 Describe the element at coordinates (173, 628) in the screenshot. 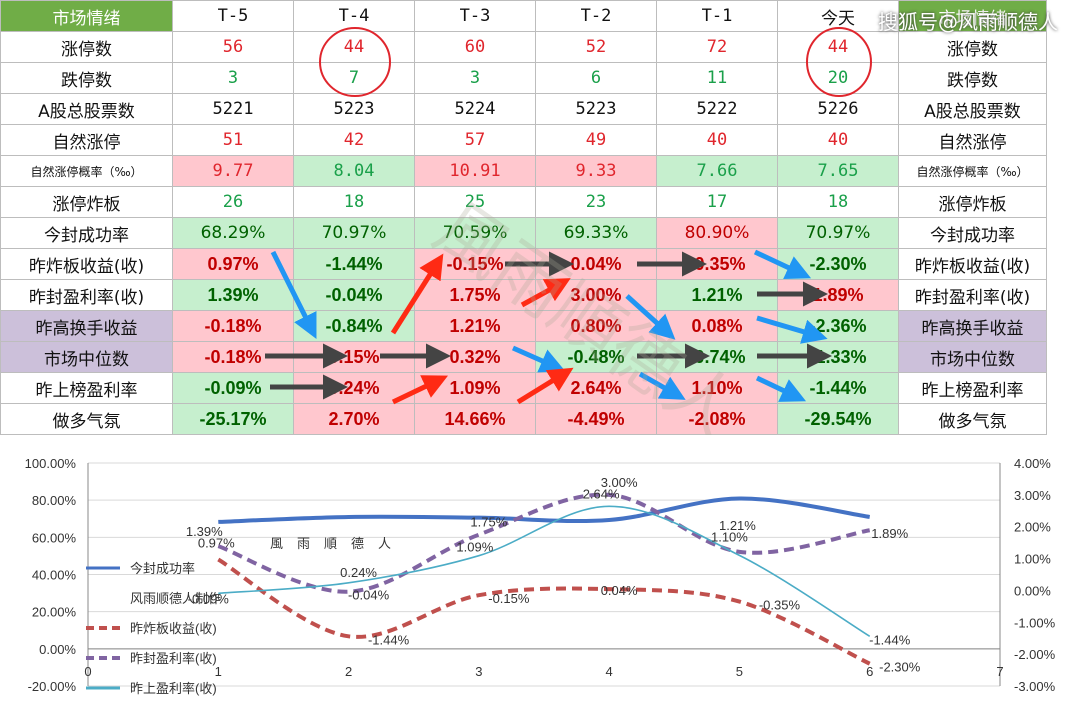

I see `legend-label: 昨炸板收益(收)` at that location.